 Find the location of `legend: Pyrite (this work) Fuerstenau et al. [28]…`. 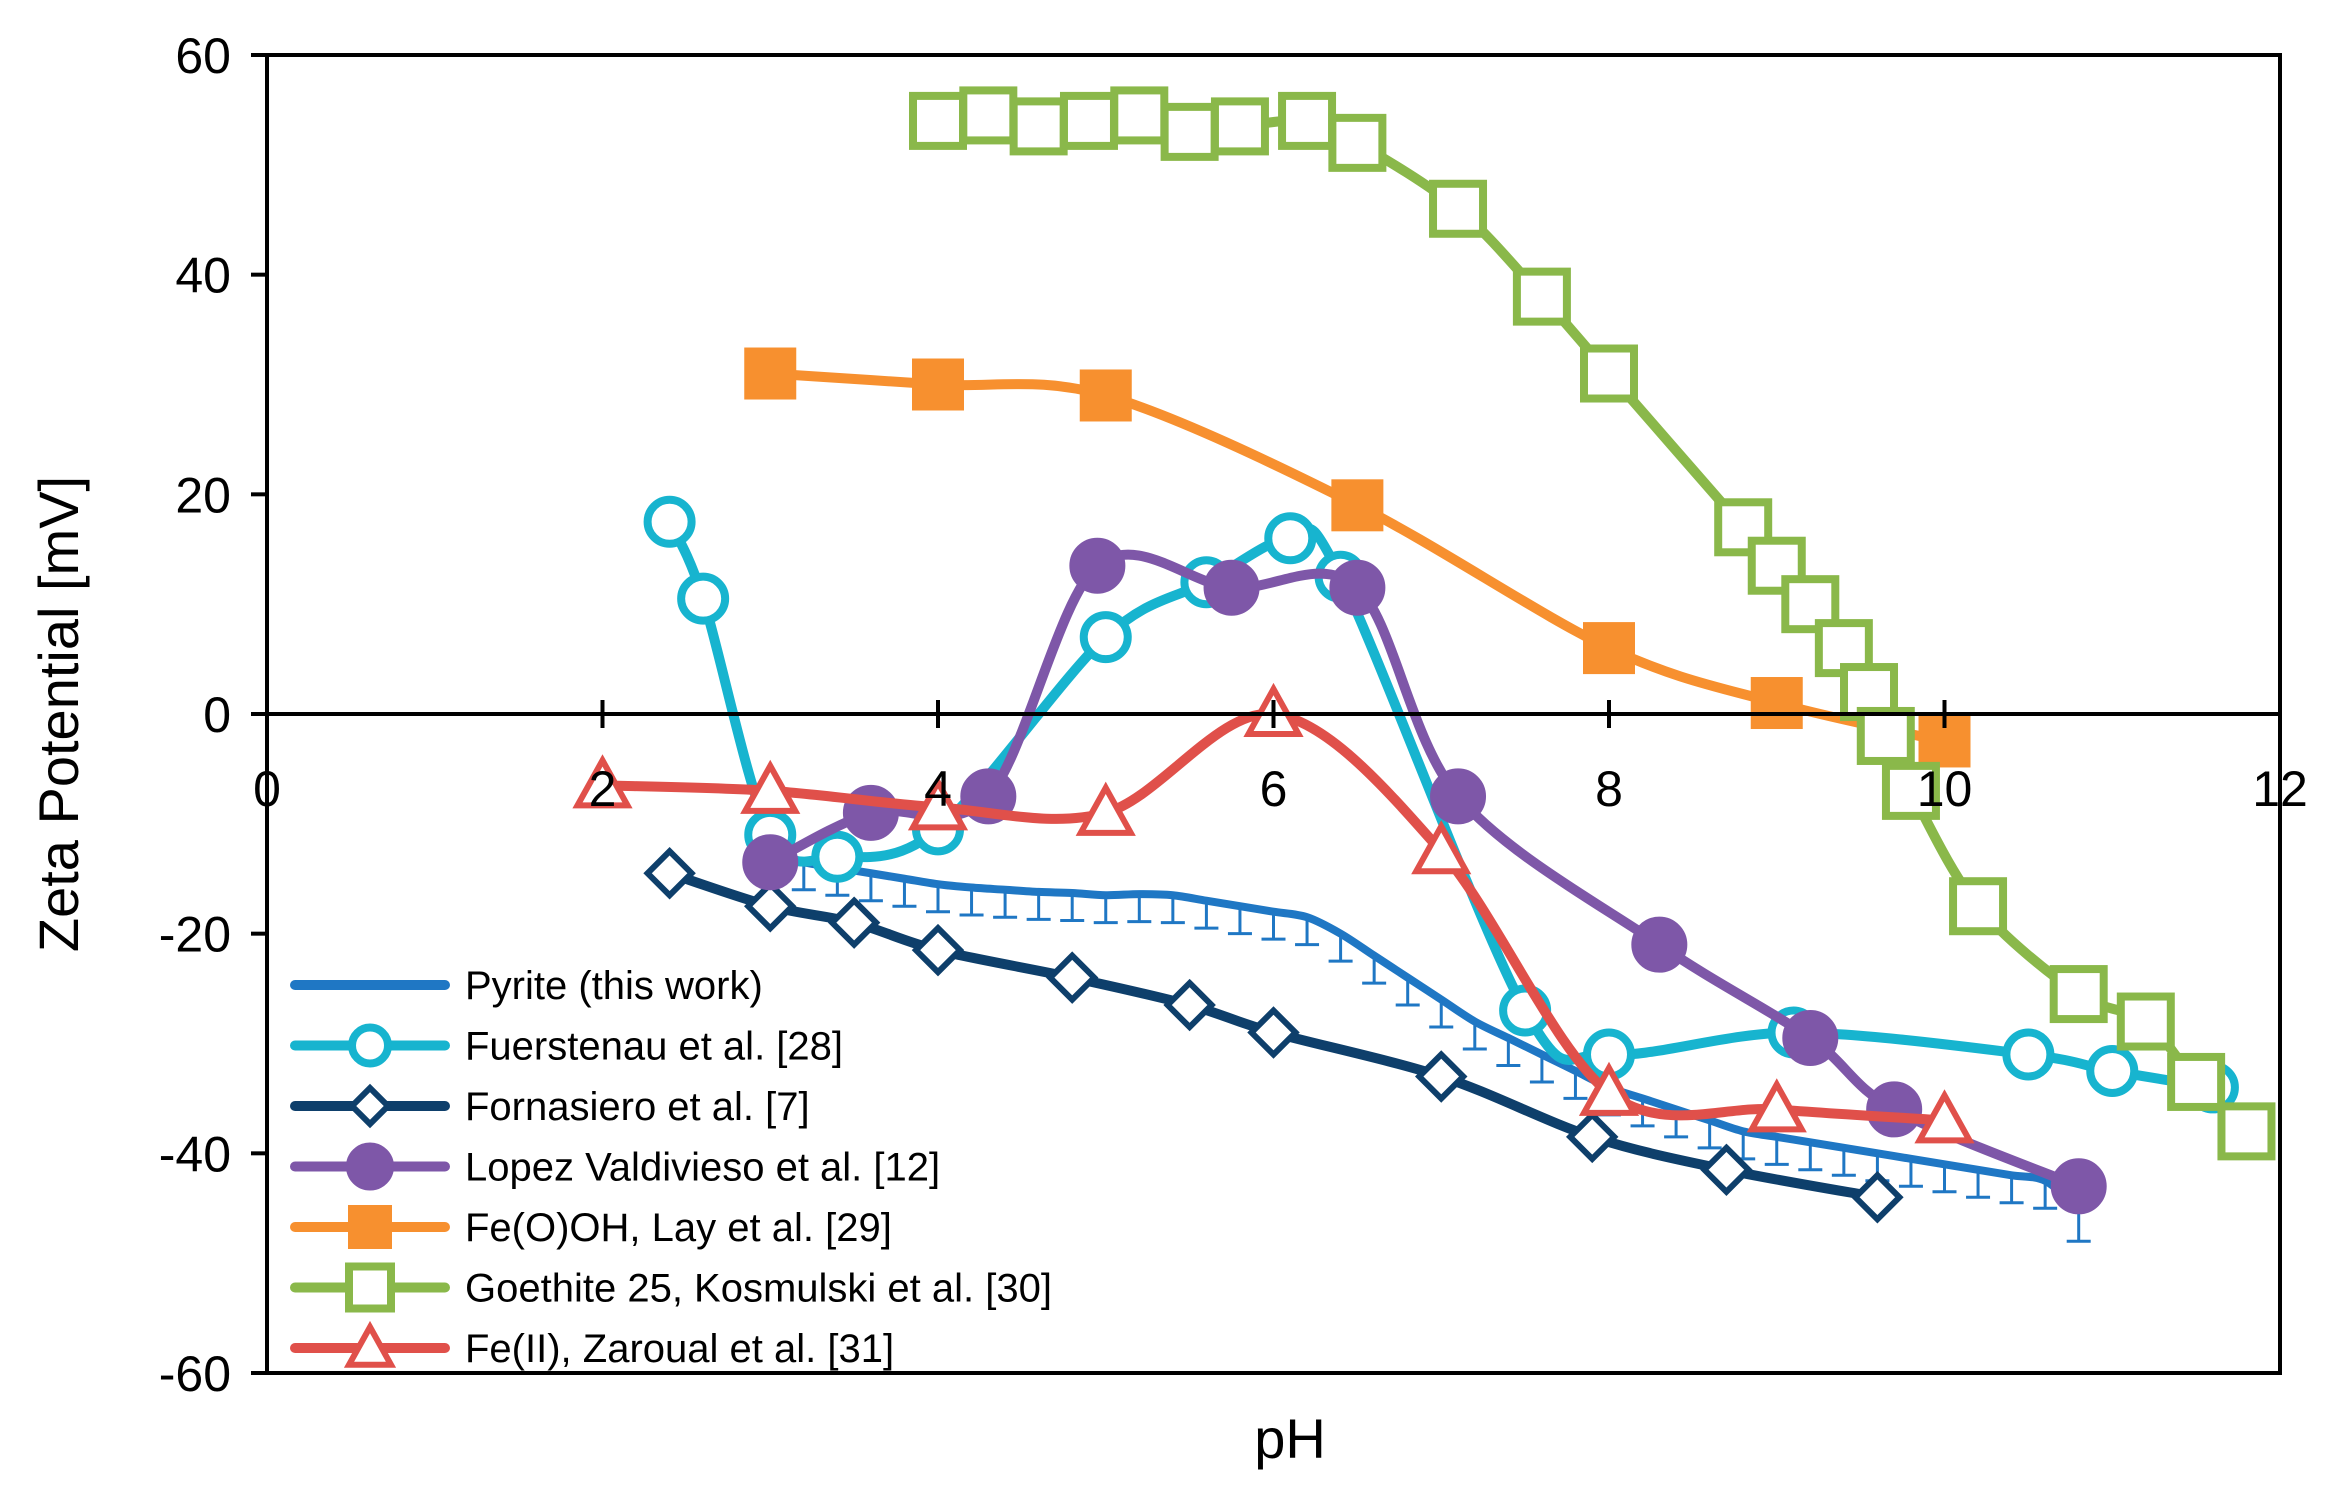

legend: Pyrite (this work) Fuerstenau et al. [28]… is located at coordinates (671, 1167).